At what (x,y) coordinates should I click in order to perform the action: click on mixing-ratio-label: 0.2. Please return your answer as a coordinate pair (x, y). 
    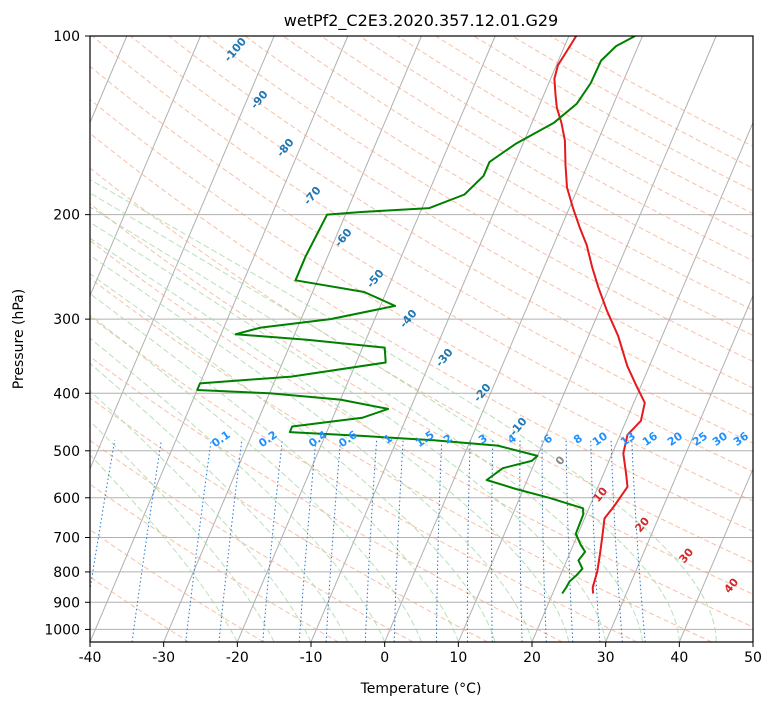
    Looking at the image, I should click on (267, 439).